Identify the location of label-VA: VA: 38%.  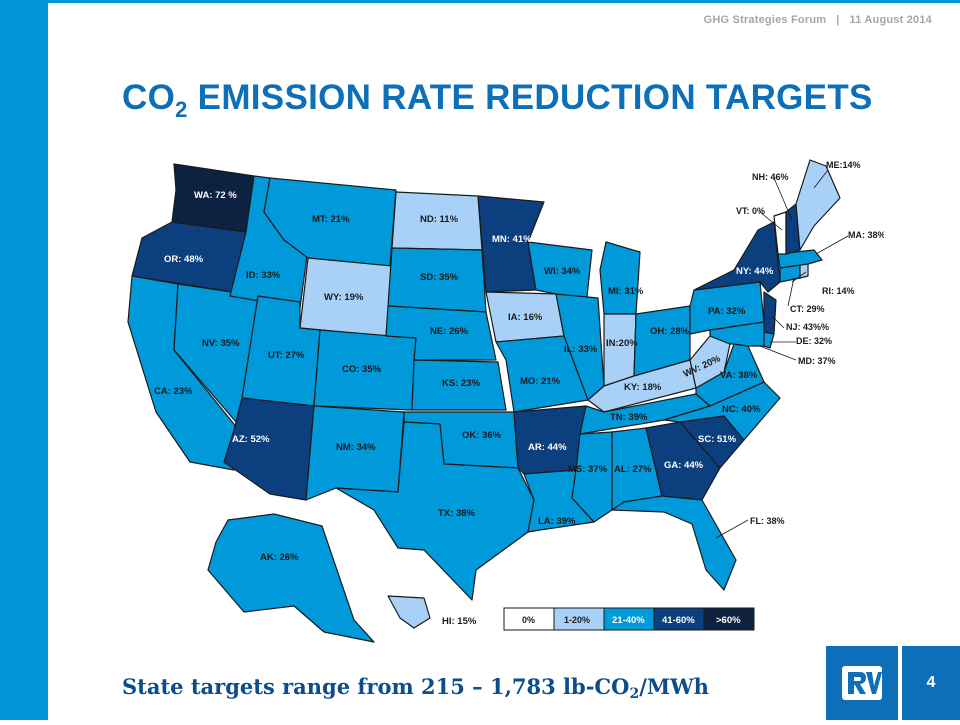
(739, 375).